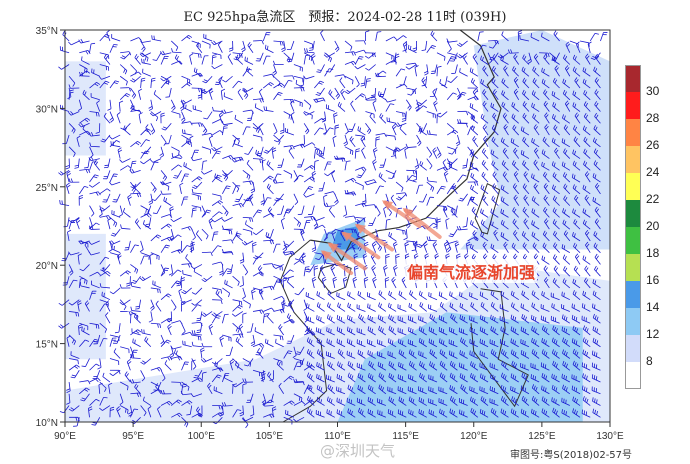 The height and width of the screenshot is (464, 690). Describe the element at coordinates (474, 436) in the screenshot. I see `x-tick-label: 120°E` at that location.